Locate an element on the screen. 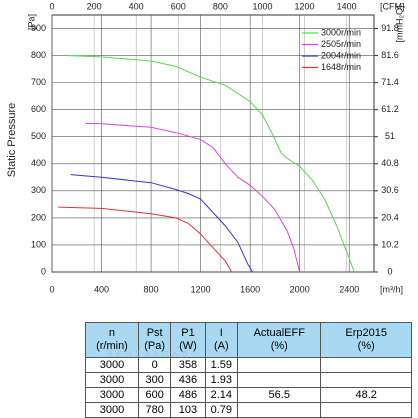 The height and width of the screenshot is (418, 418). y-tick-label: 200 is located at coordinates (38, 217).